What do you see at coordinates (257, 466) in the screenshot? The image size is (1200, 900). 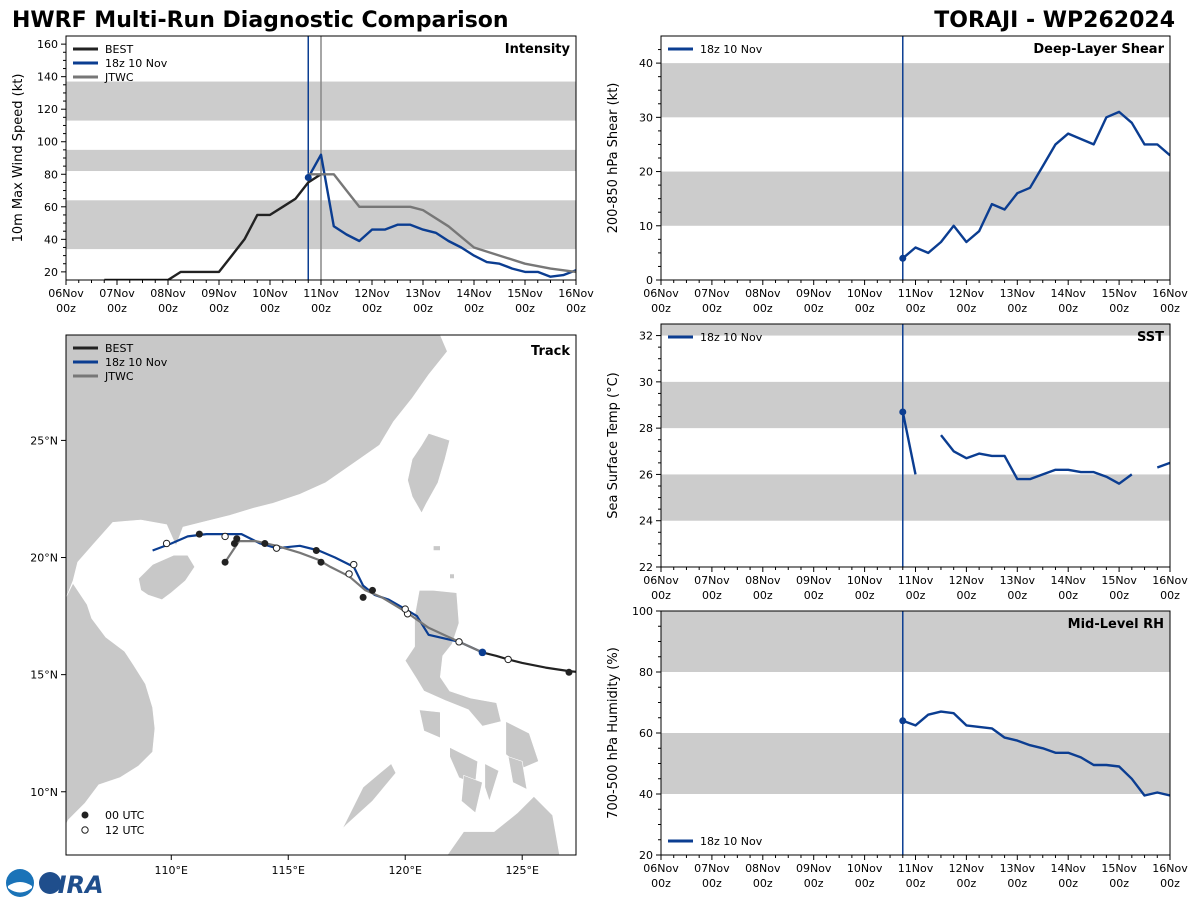 I see `mainland-china` at bounding box center [257, 466].